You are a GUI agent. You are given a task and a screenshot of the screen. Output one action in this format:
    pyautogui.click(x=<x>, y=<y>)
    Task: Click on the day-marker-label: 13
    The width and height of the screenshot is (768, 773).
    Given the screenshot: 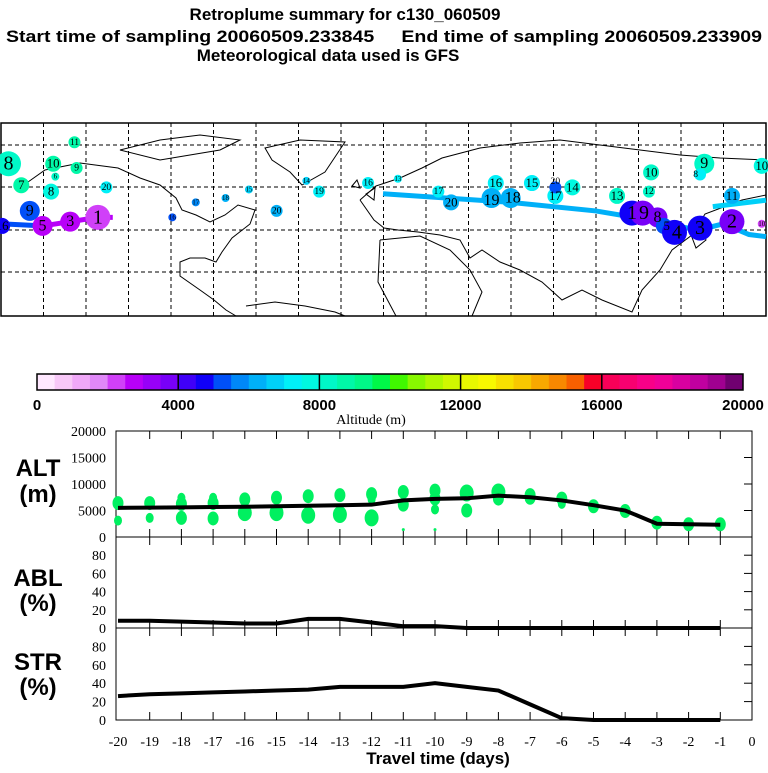 What is the action you would take?
    pyautogui.click(x=398, y=179)
    